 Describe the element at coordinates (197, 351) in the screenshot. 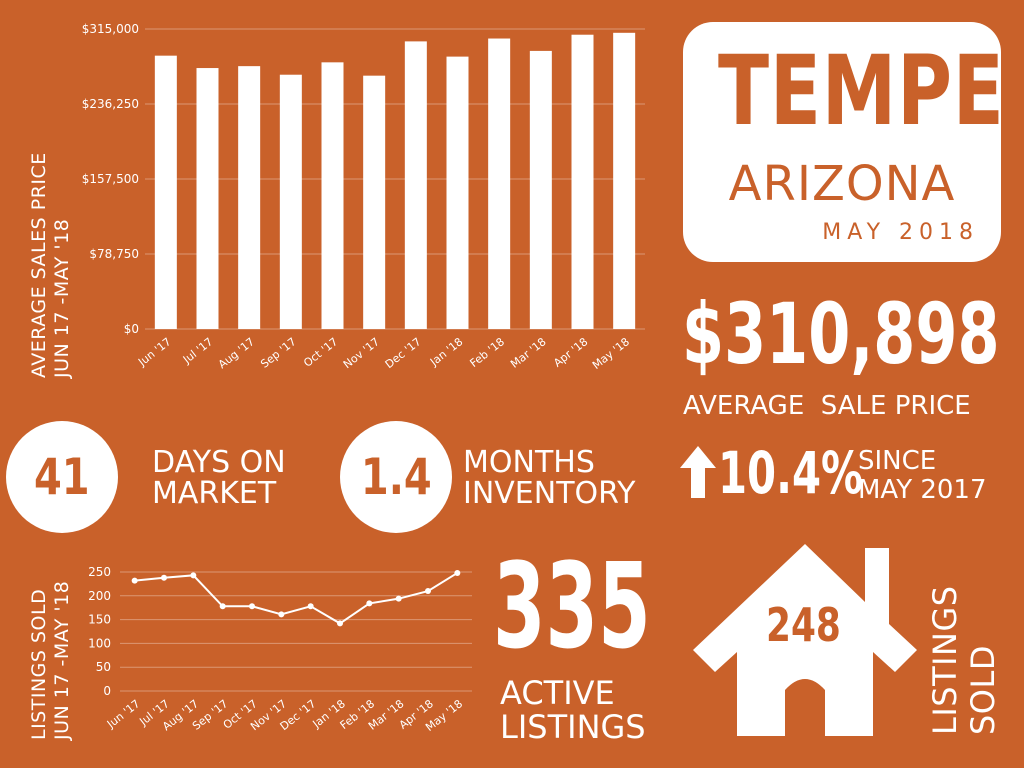

I see `bar-chart-xtick-label: Jul '17` at that location.